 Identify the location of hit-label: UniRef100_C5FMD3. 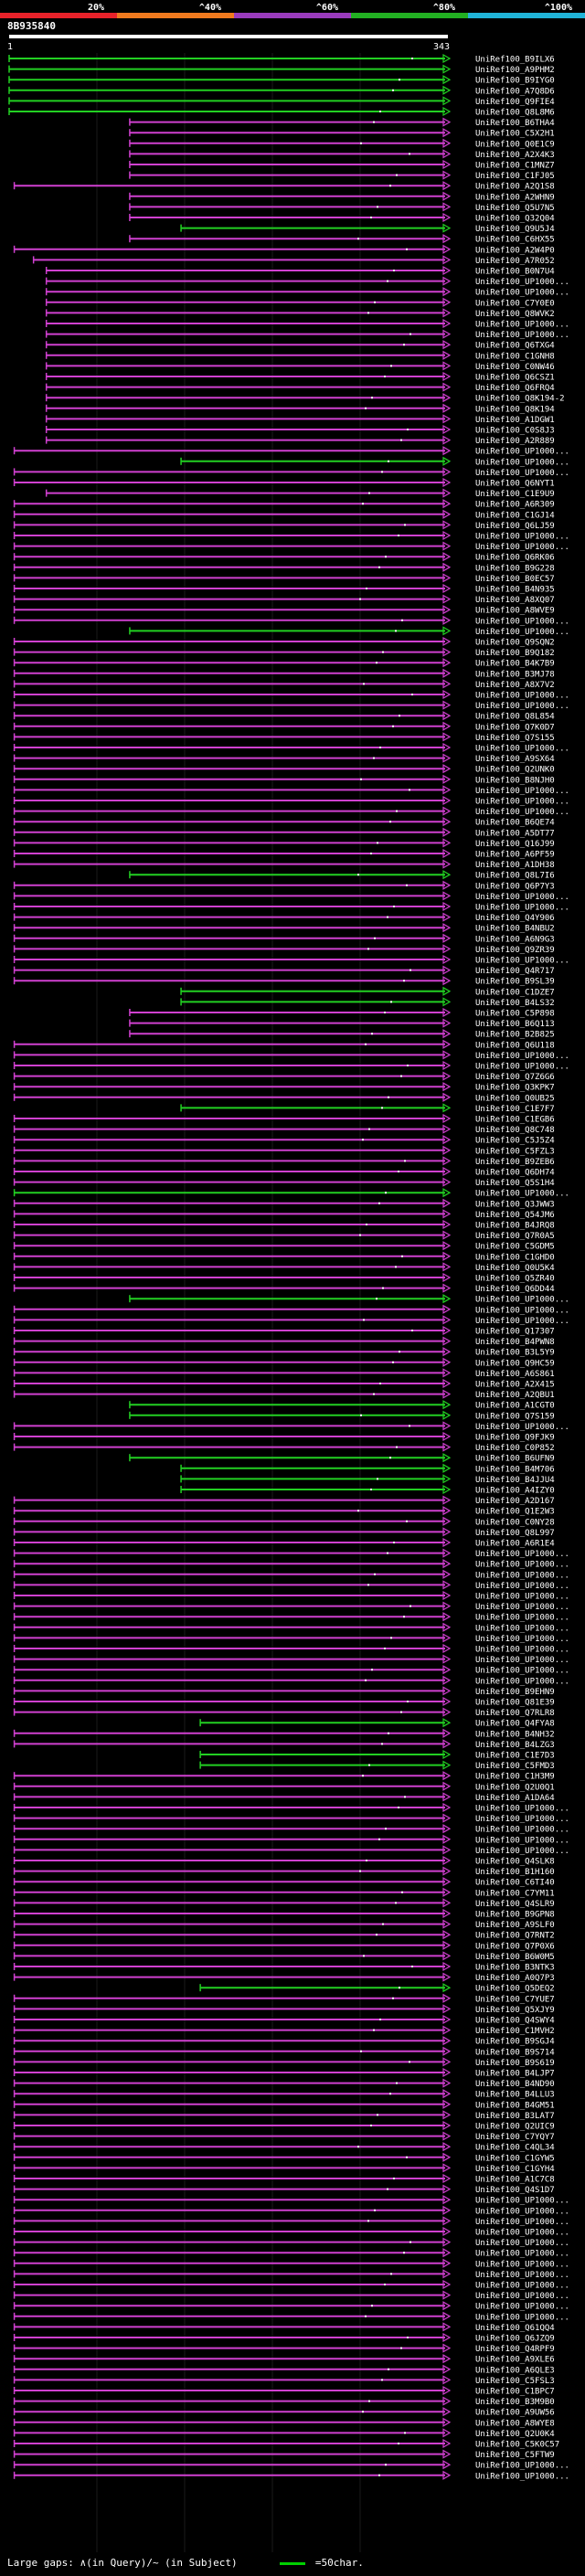
(515, 1766).